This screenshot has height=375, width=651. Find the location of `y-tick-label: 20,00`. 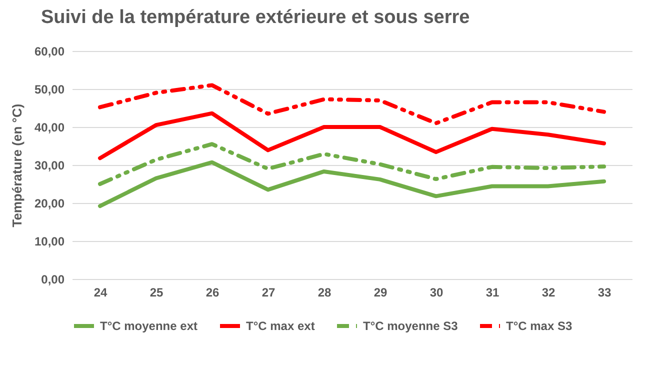

y-tick-label: 20,00 is located at coordinates (49, 203).